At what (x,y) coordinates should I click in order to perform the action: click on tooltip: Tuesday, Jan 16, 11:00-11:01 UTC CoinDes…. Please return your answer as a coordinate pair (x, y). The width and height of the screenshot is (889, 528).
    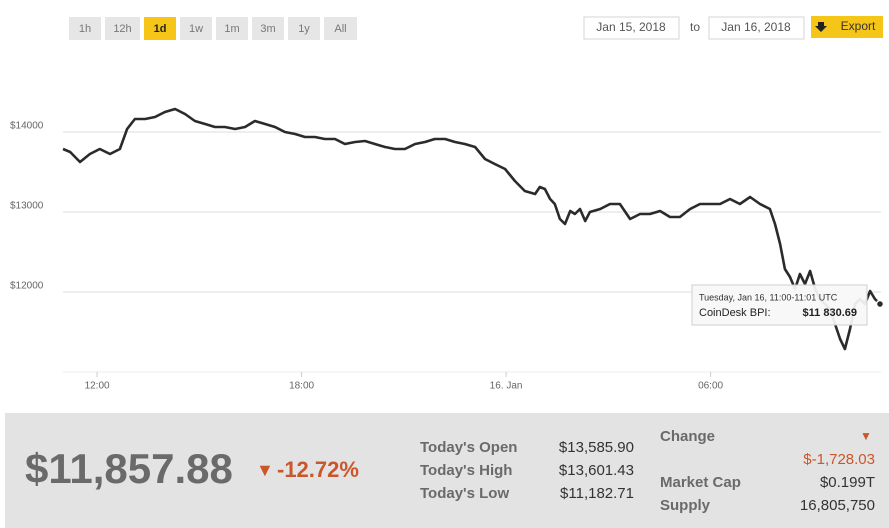
    Looking at the image, I should click on (779, 305).